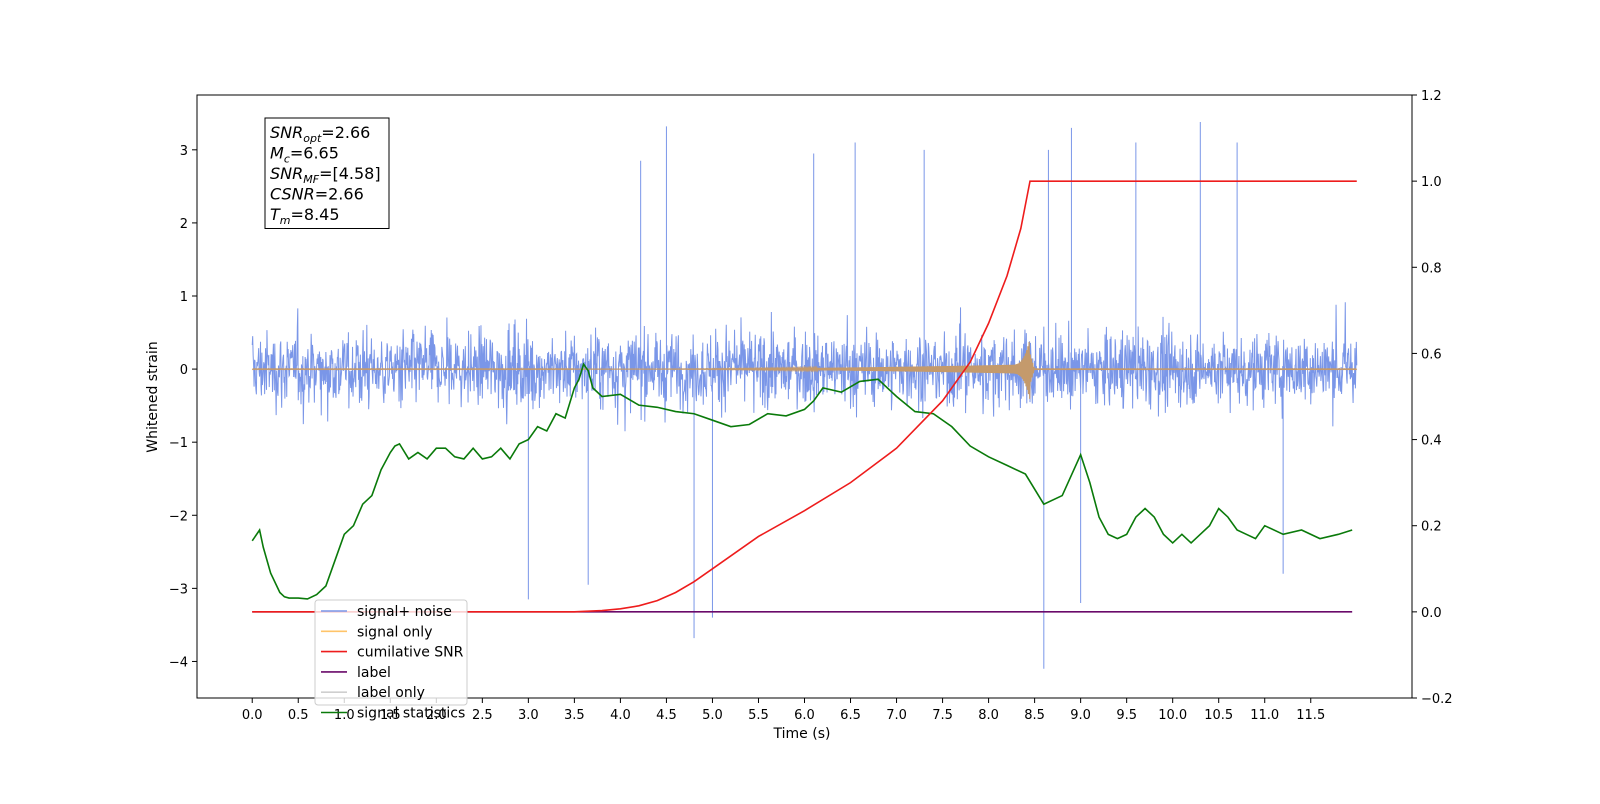  I want to click on x-tick-label: 4.5, so click(666, 715).